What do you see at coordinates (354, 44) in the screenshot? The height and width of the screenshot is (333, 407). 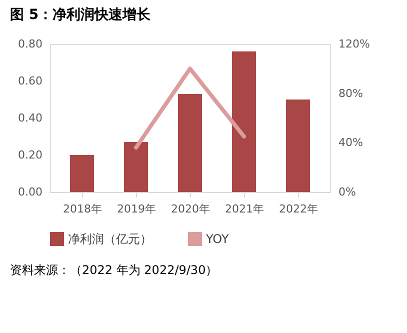 I see `y2-tick-label: 120%` at bounding box center [354, 44].